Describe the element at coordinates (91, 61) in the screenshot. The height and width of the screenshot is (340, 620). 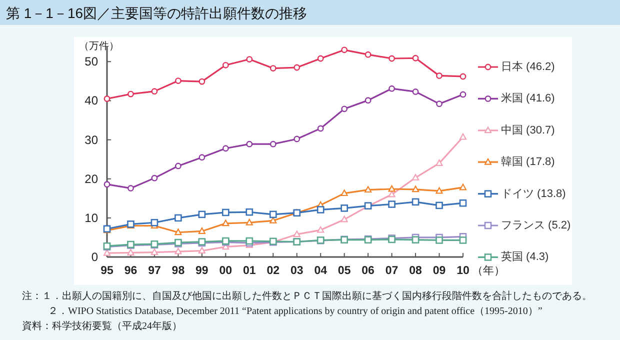
I see `y-tick-label: 50` at that location.